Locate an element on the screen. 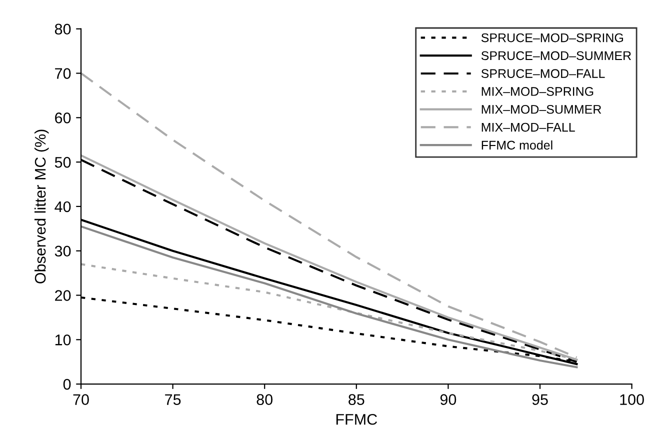 The width and height of the screenshot is (648, 444). x-tick-label: 70 is located at coordinates (81, 400).